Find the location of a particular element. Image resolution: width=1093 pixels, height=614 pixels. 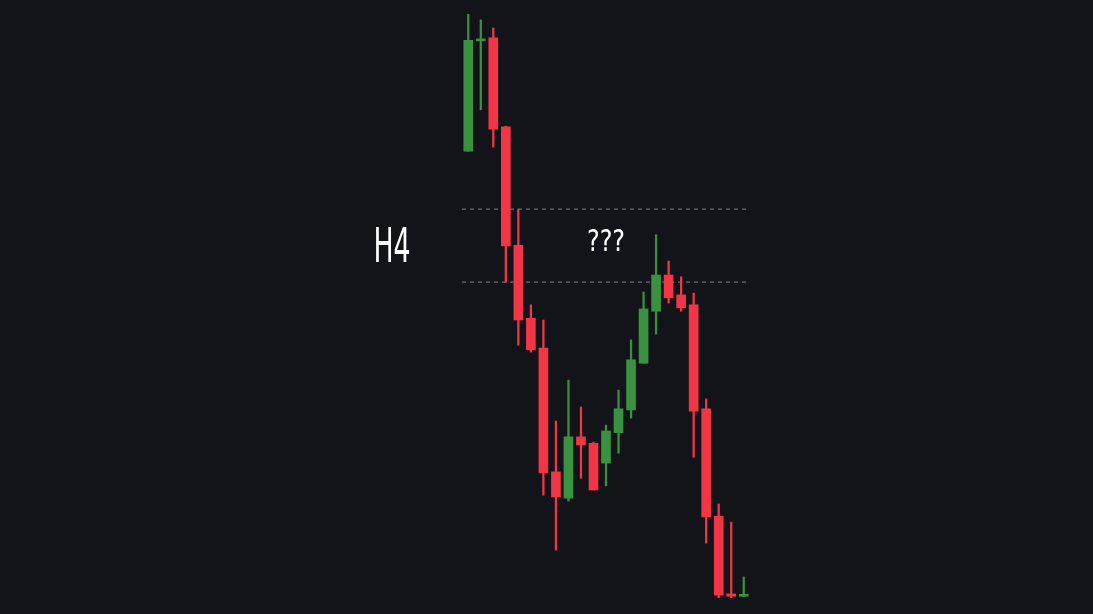

text: H4 is located at coordinates (392, 245).